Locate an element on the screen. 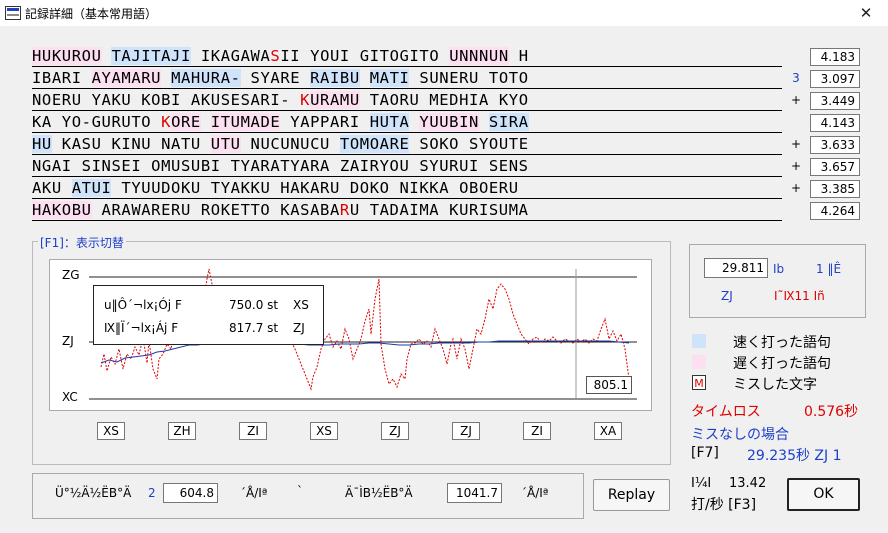 Image resolution: width=888 pixels, height=533 pixels. fast-word: SIRA is located at coordinates (508, 122).